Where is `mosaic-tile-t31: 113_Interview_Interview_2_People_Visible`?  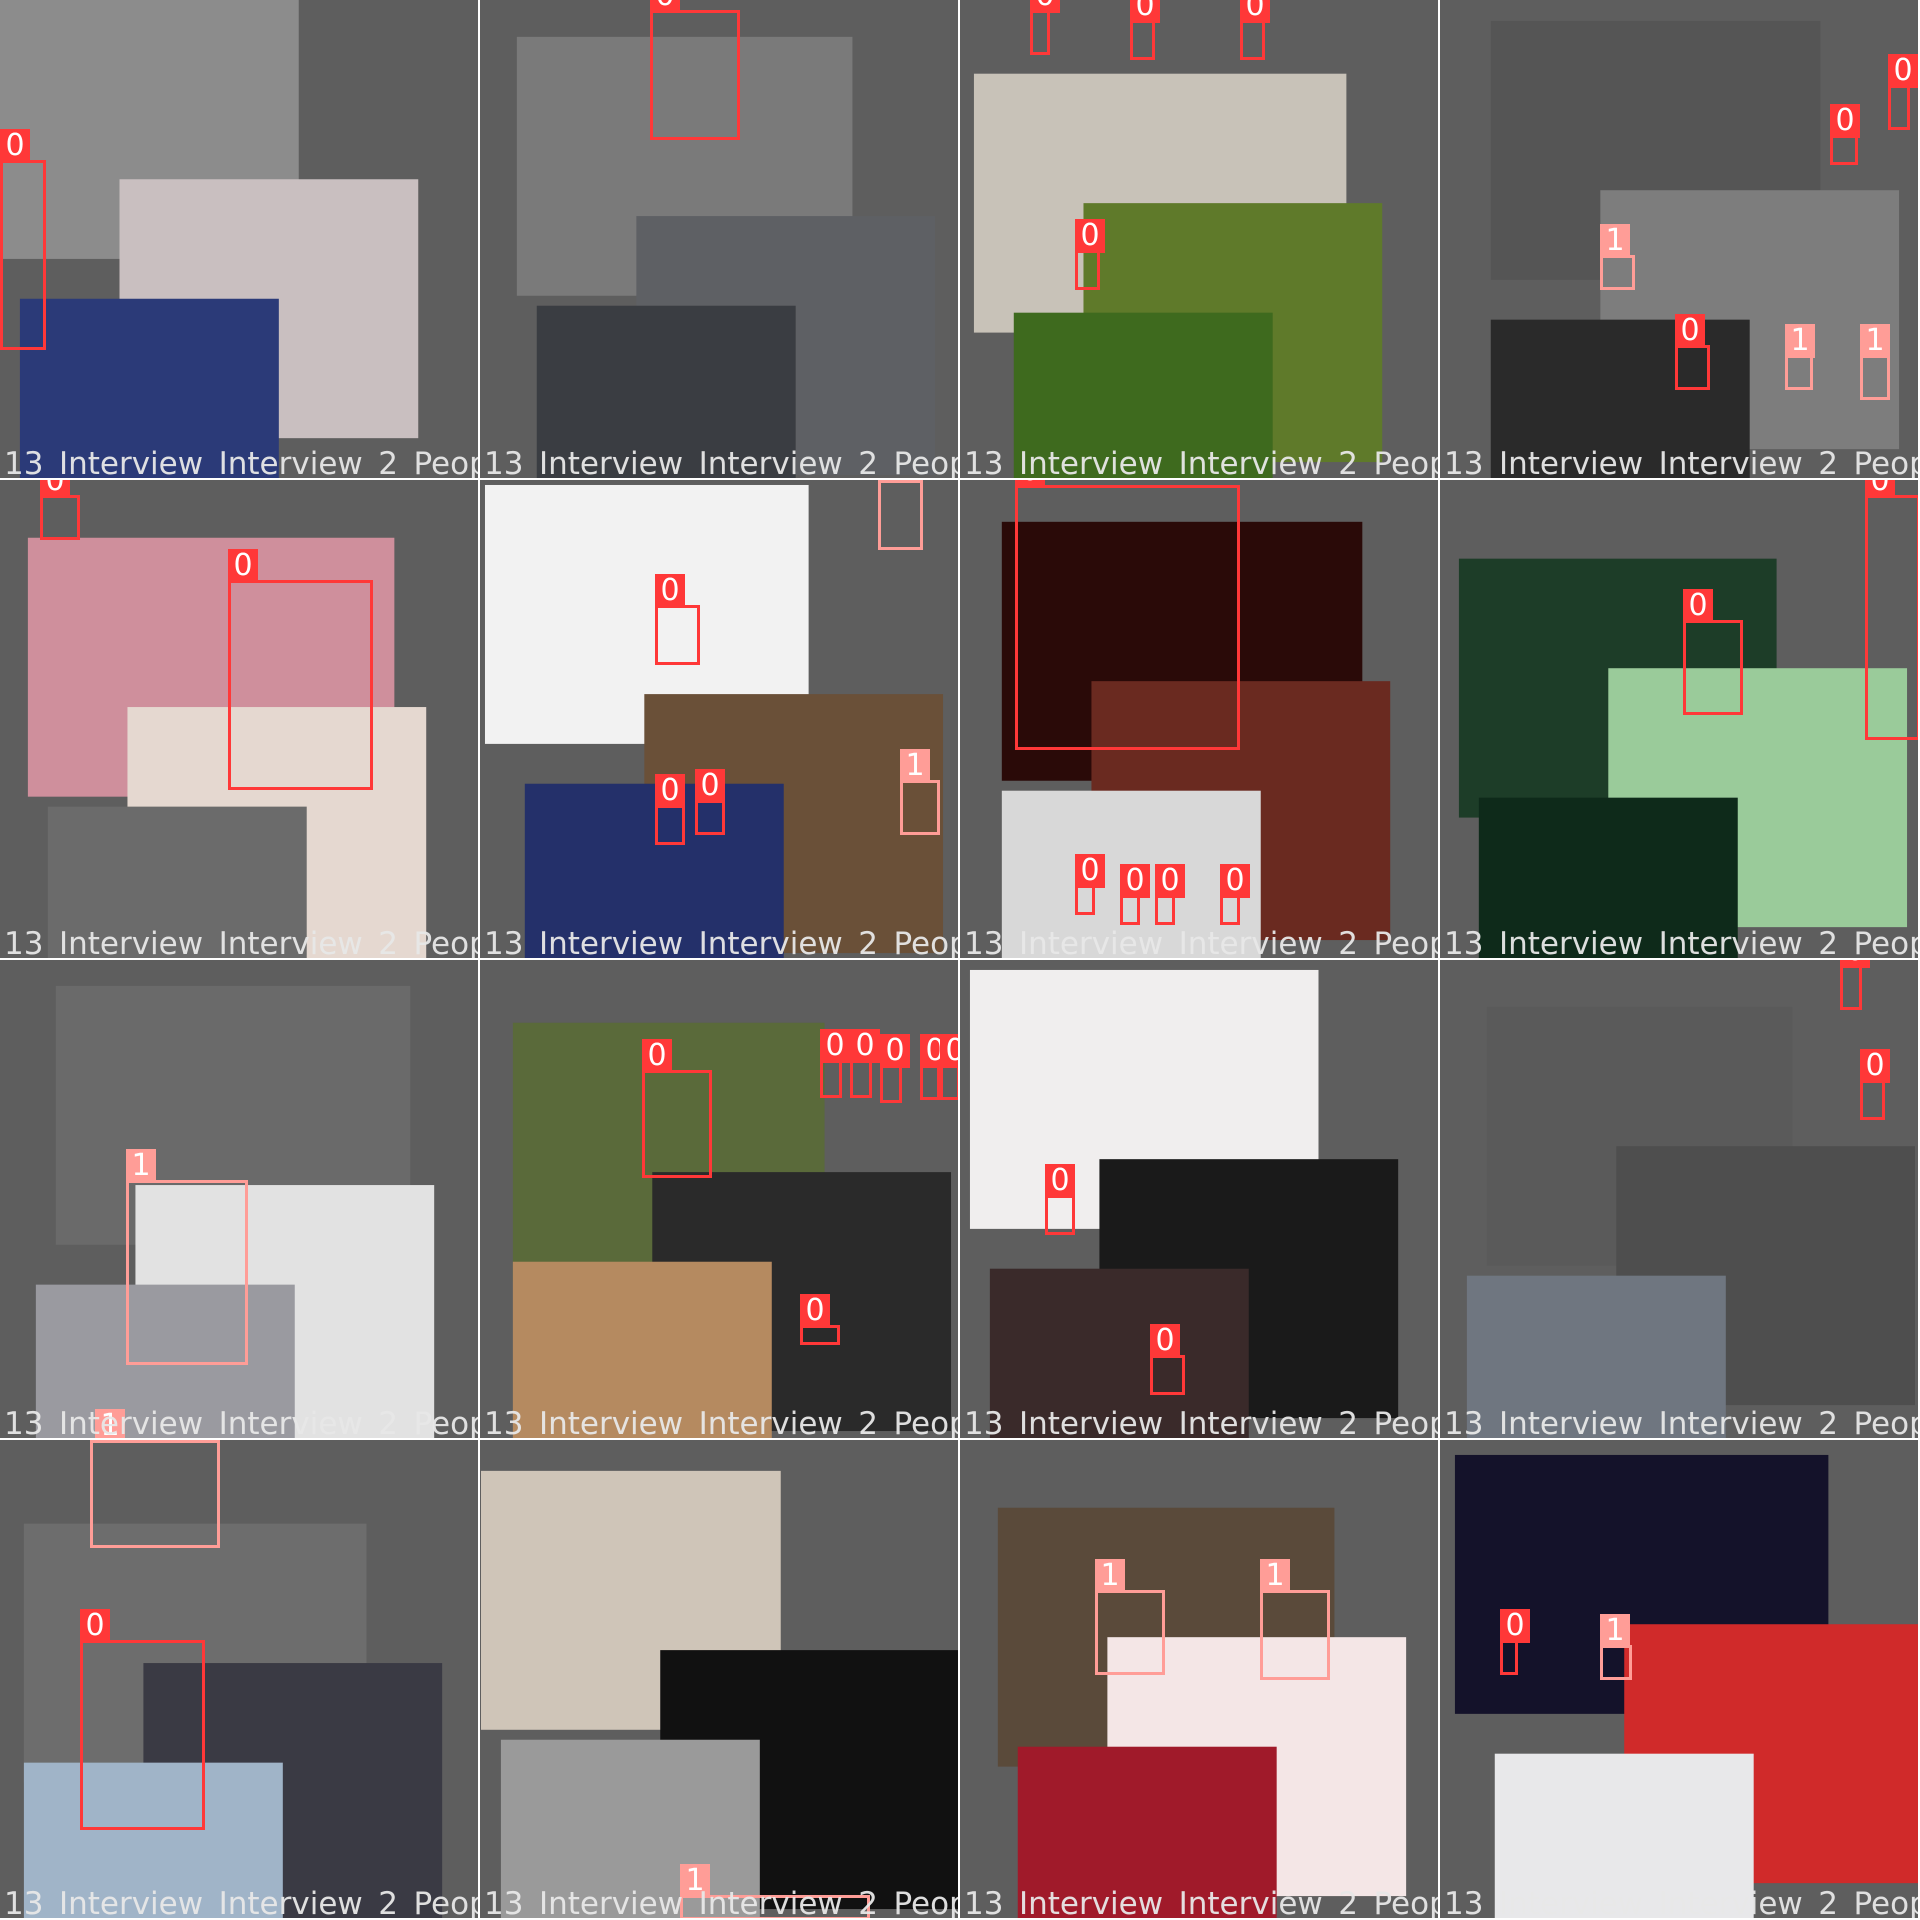 mosaic-tile-t31: 113_Interview_Interview_2_People_Visible is located at coordinates (720, 1680).